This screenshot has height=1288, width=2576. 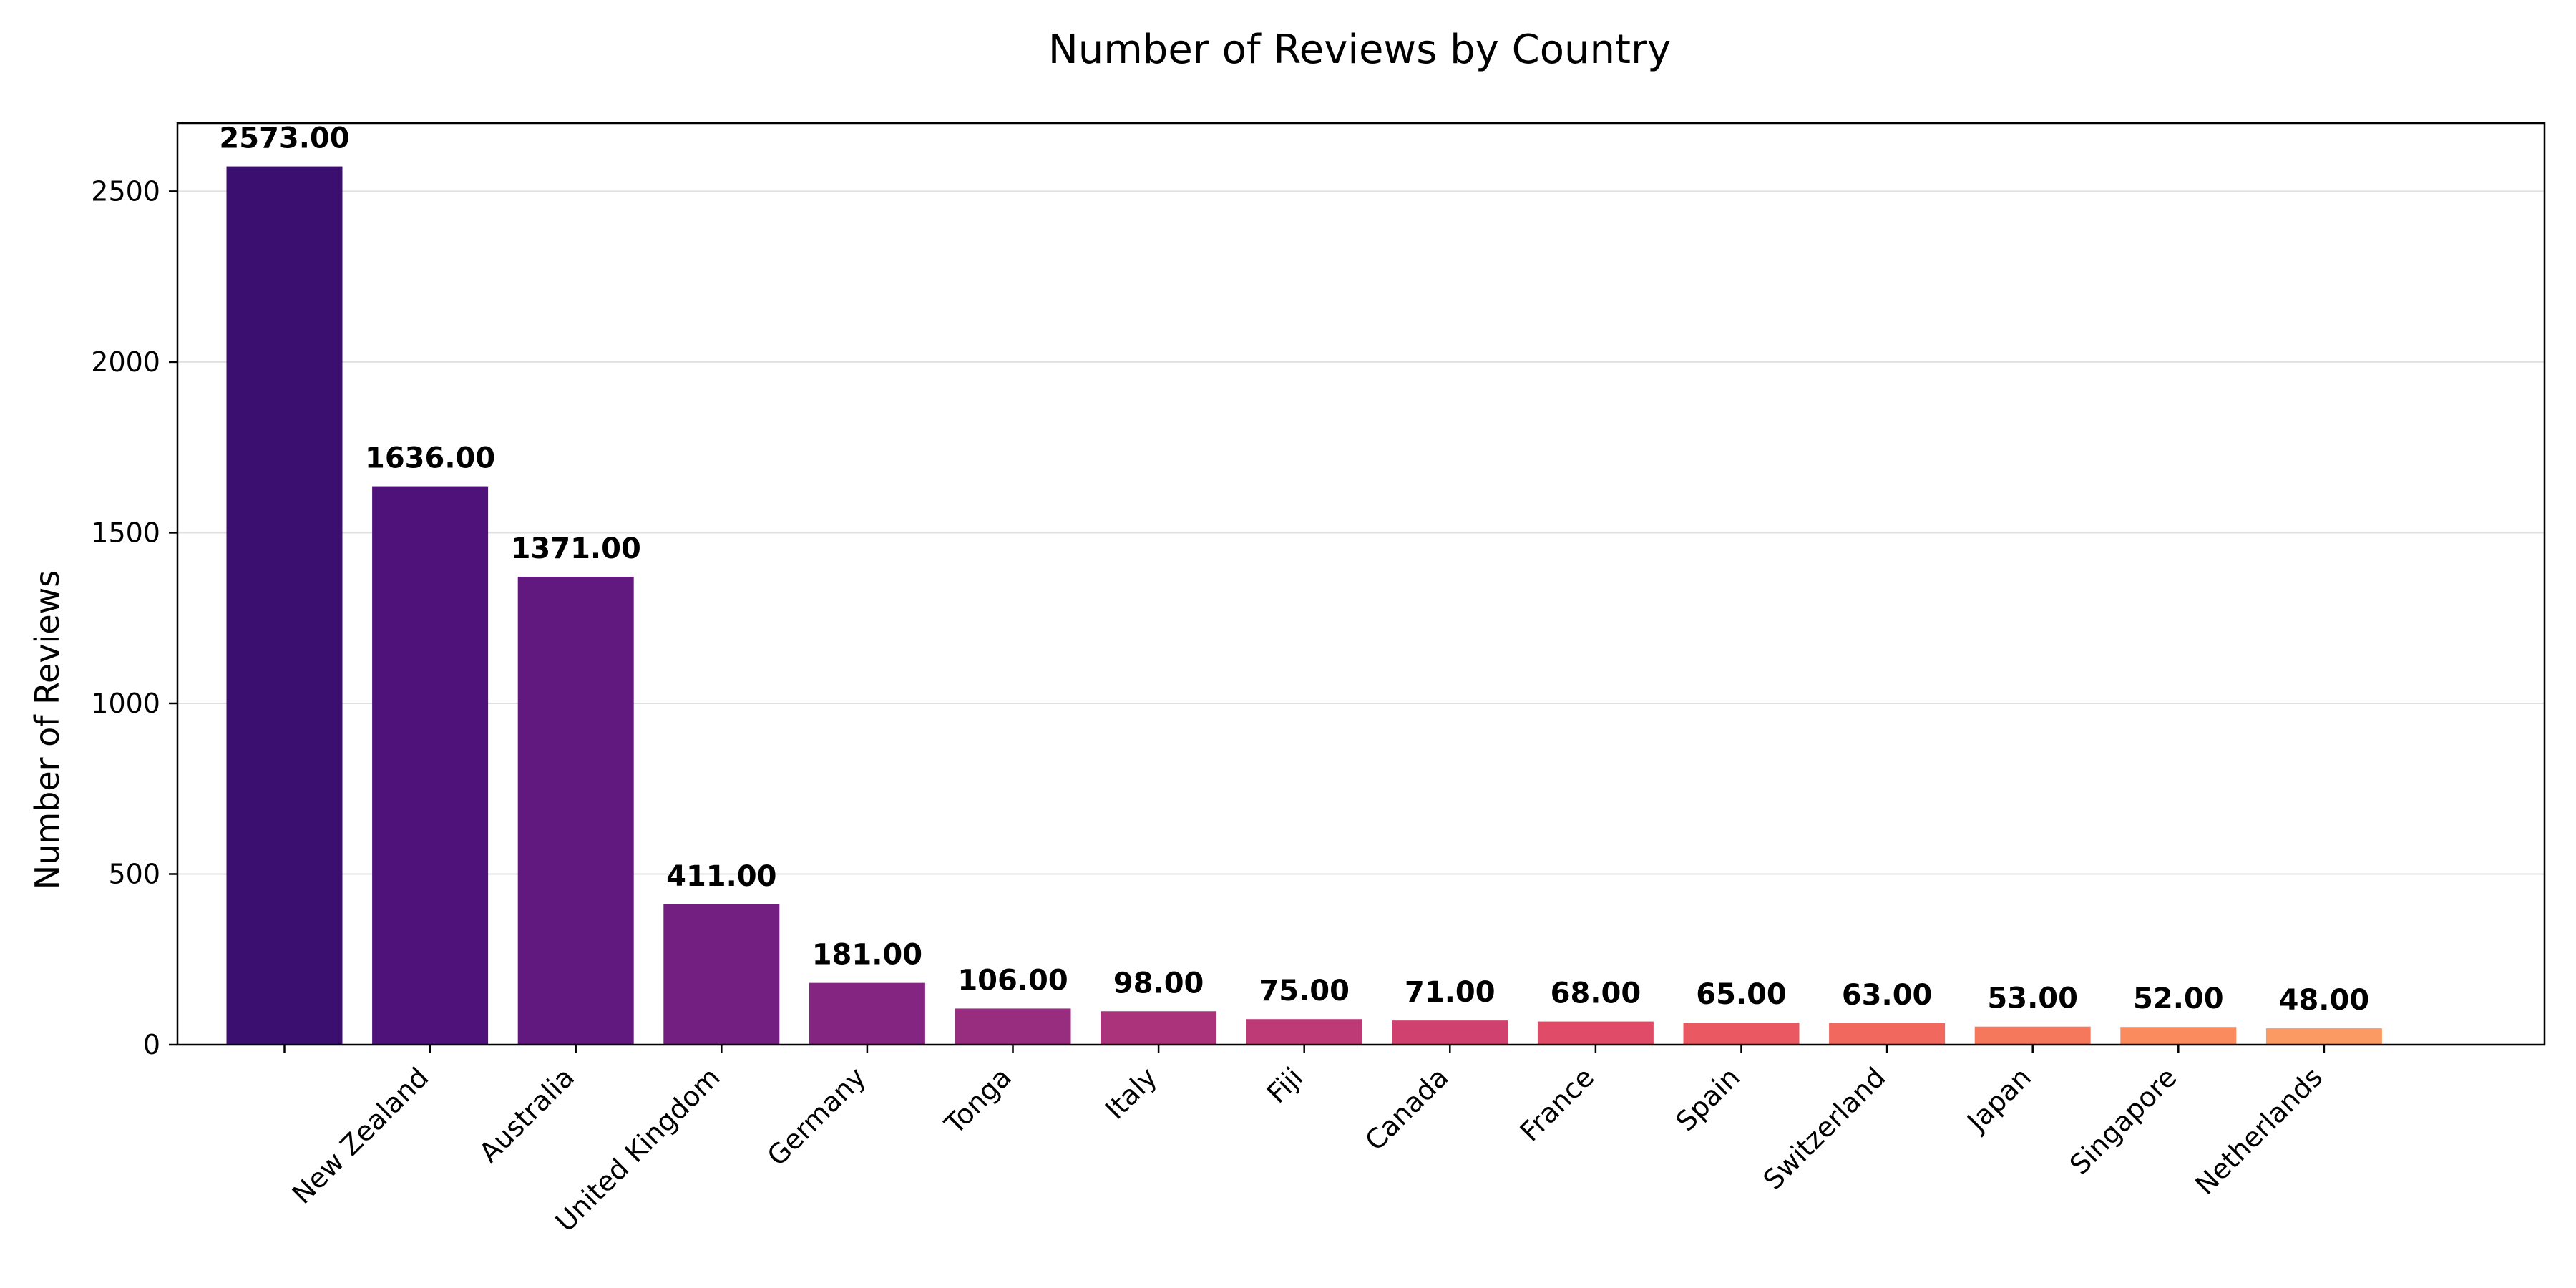 What do you see at coordinates (2258, 1131) in the screenshot?
I see `x-tick-label: Netherlands` at bounding box center [2258, 1131].